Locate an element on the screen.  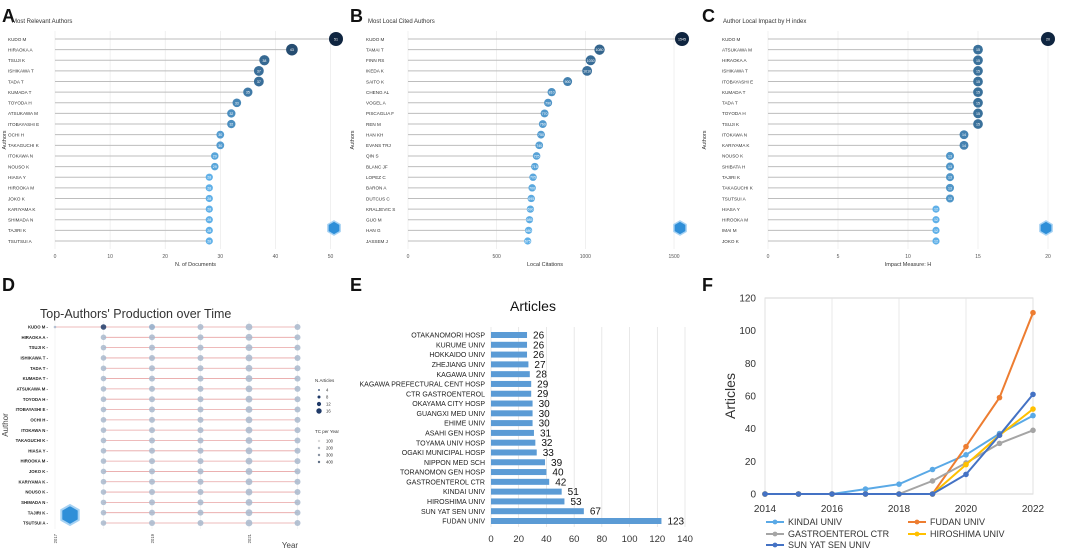
legend-title-articles: N.Articles is located at coordinates (325, 380).